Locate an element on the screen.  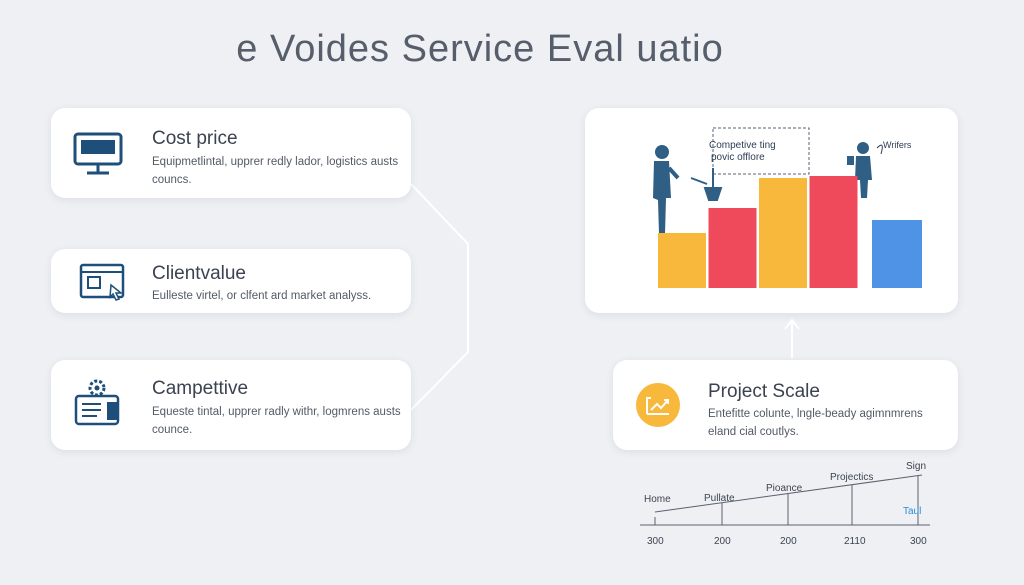
bars-group is located at coordinates (790, 232).